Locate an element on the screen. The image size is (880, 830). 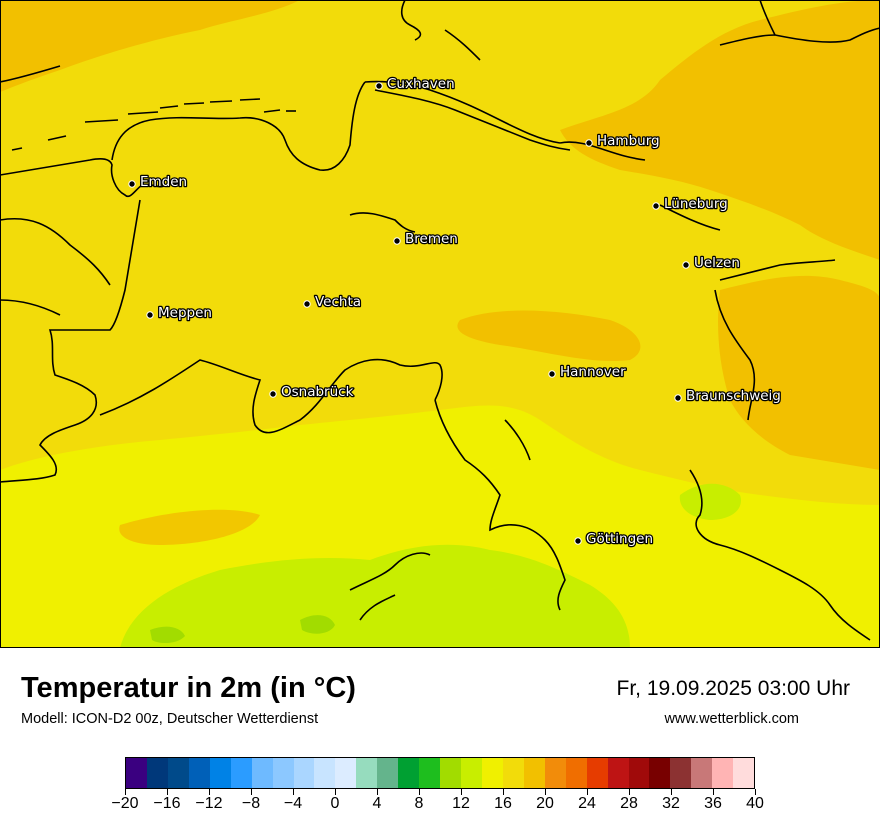
city-label: Göttingen is located at coordinates (619, 539).